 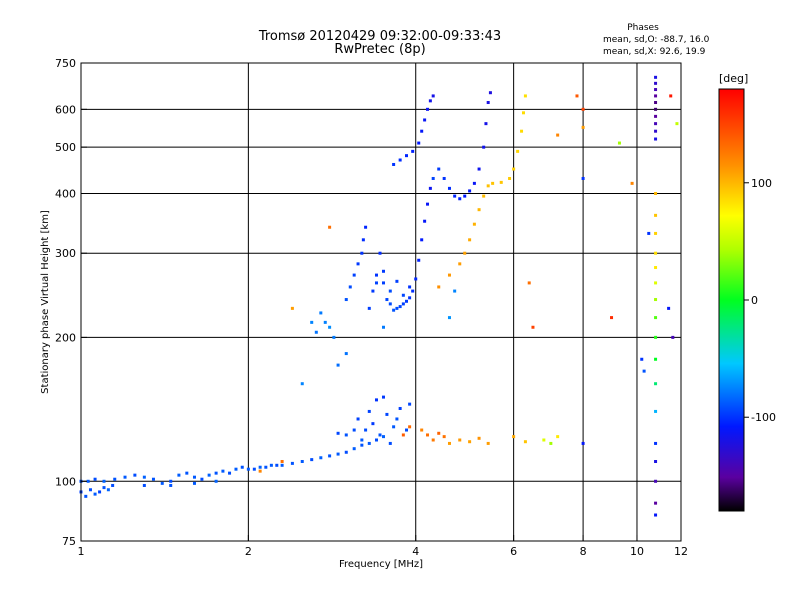 What do you see at coordinates (513, 551) in the screenshot?
I see `x-tick-label: 6` at bounding box center [513, 551].